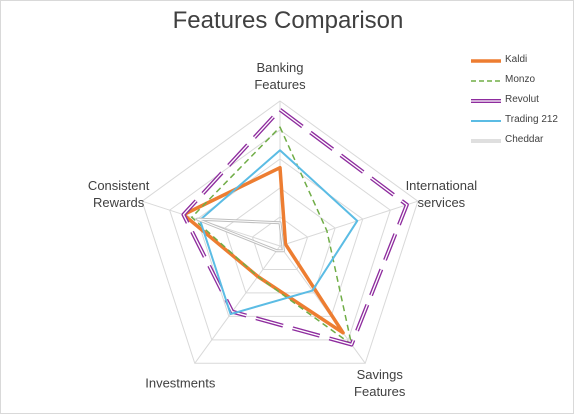 The height and width of the screenshot is (414, 574). Describe the element at coordinates (180, 383) in the screenshot. I see `axis-label: Investments` at that location.